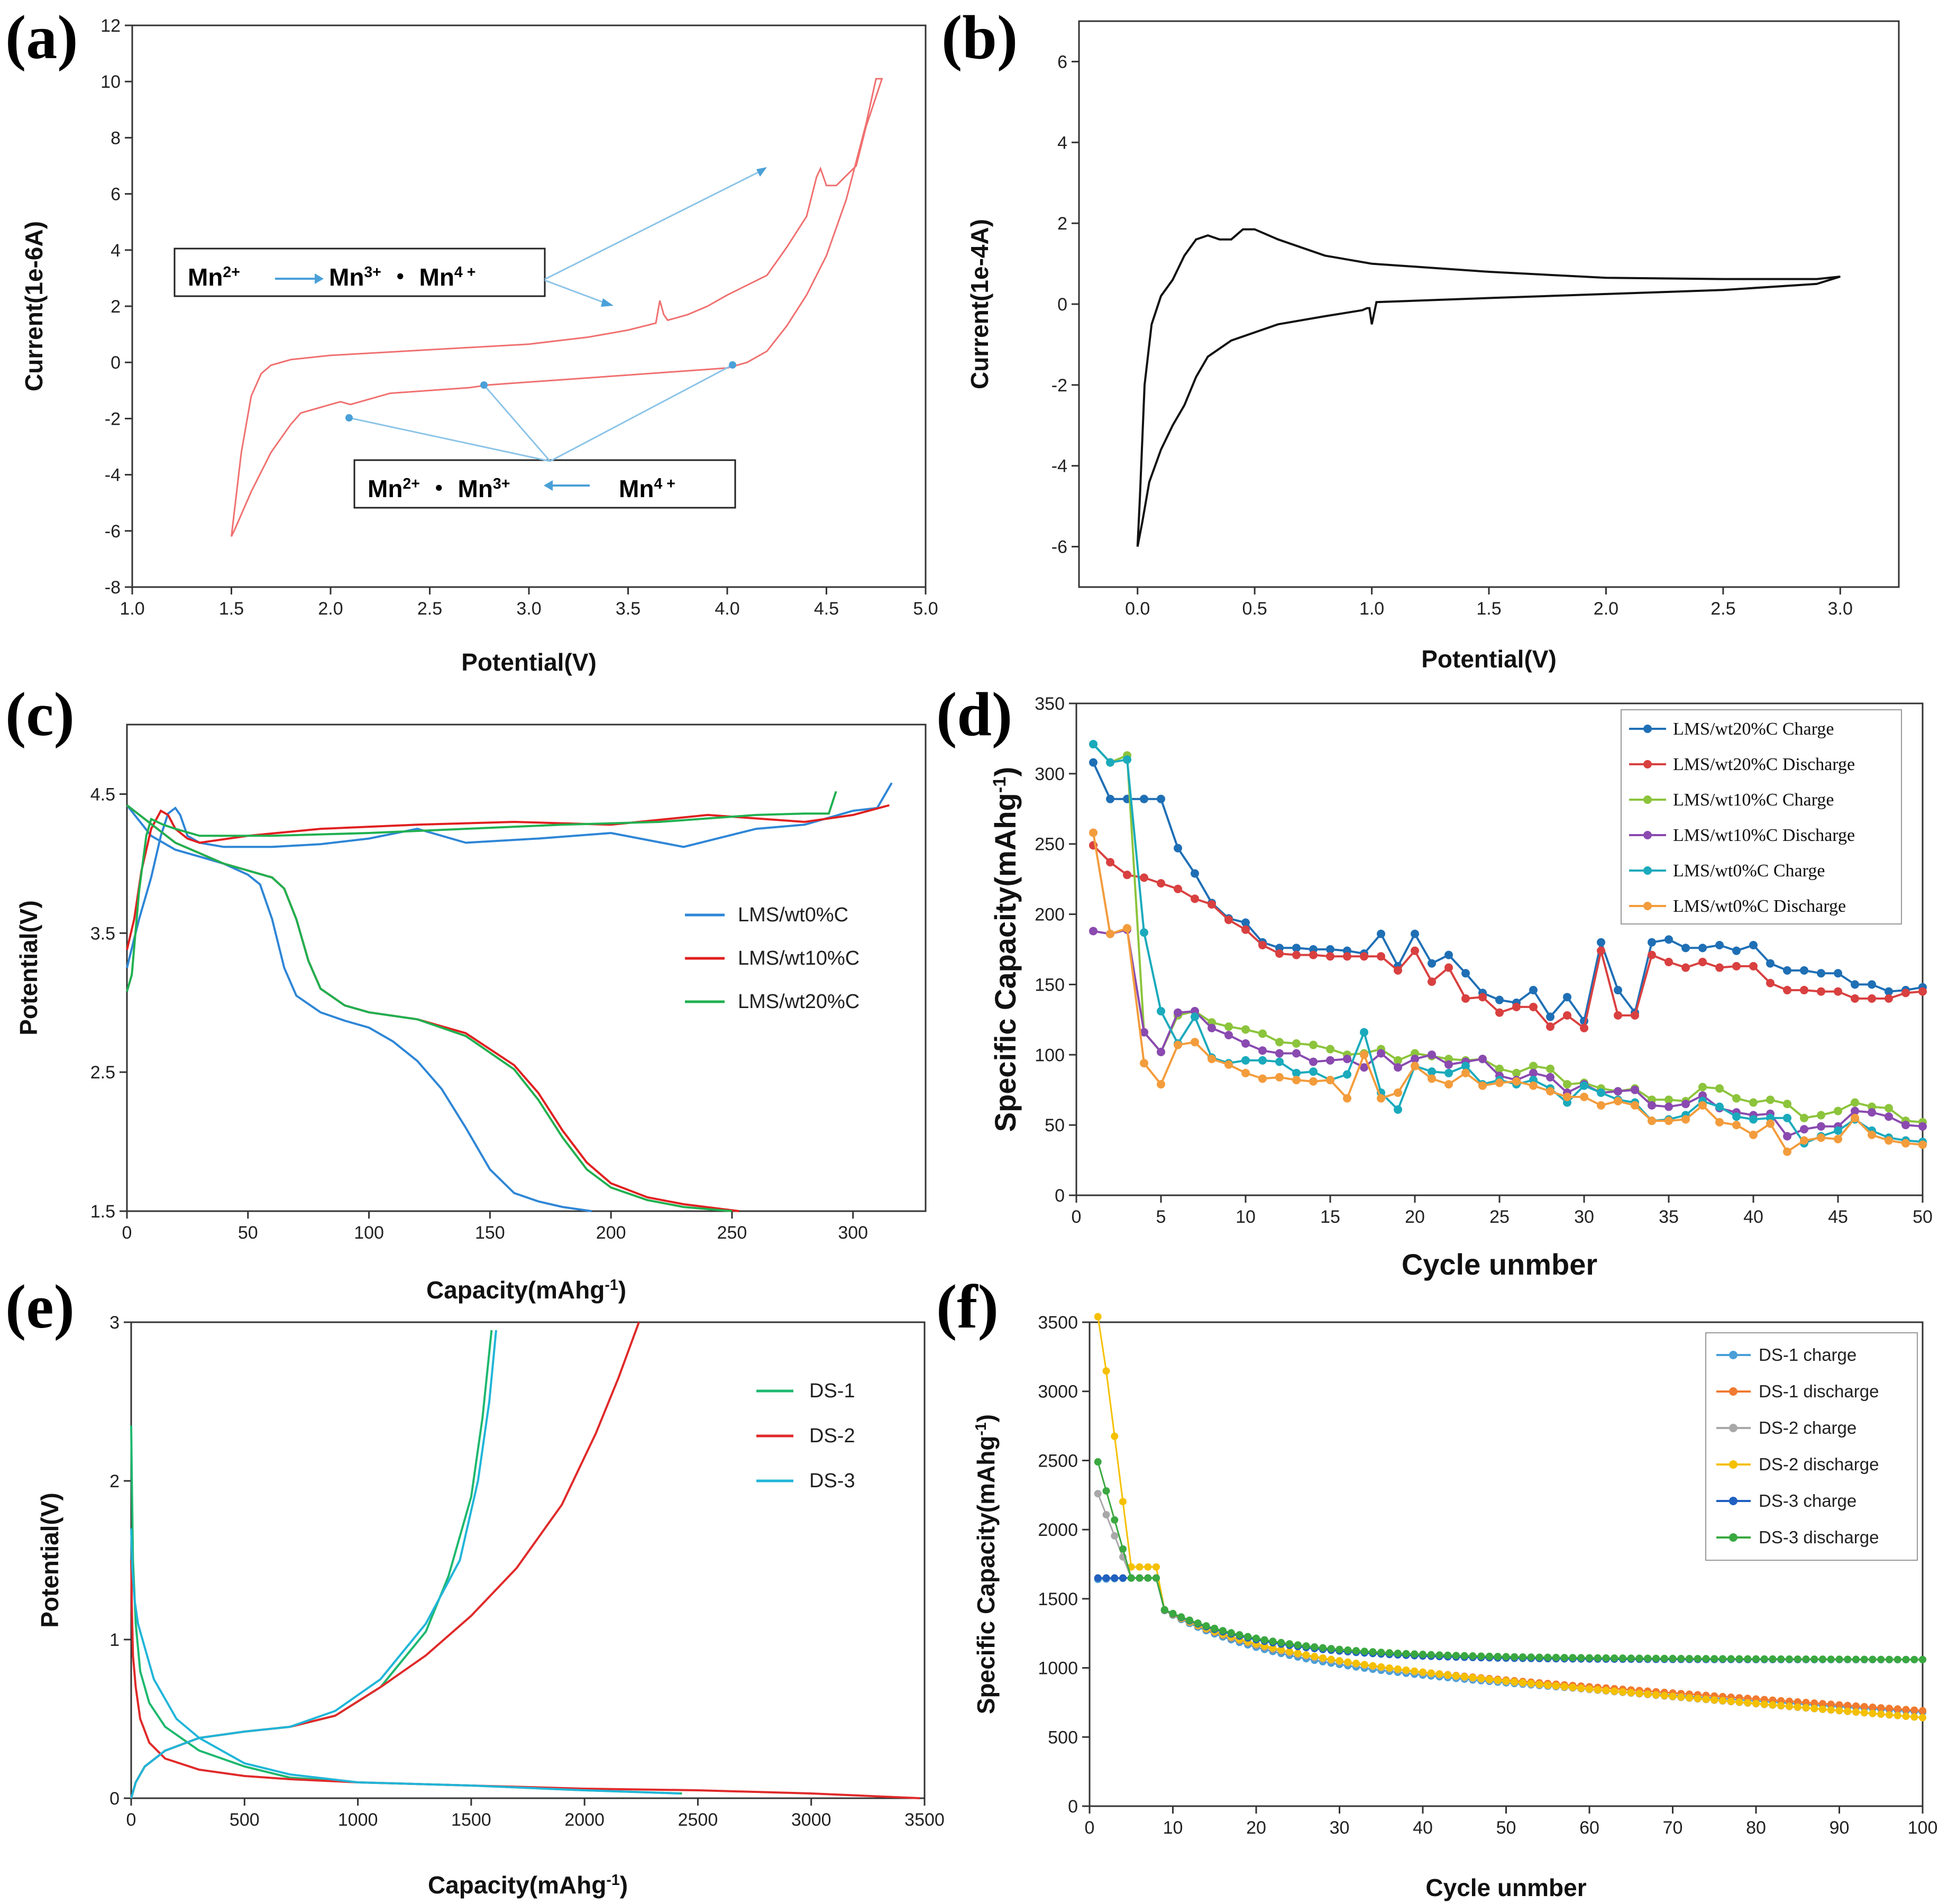 The image size is (1948, 1904). What do you see at coordinates (611, 1285) in the screenshot?
I see `x-axis-label-part: -1` at bounding box center [611, 1285].